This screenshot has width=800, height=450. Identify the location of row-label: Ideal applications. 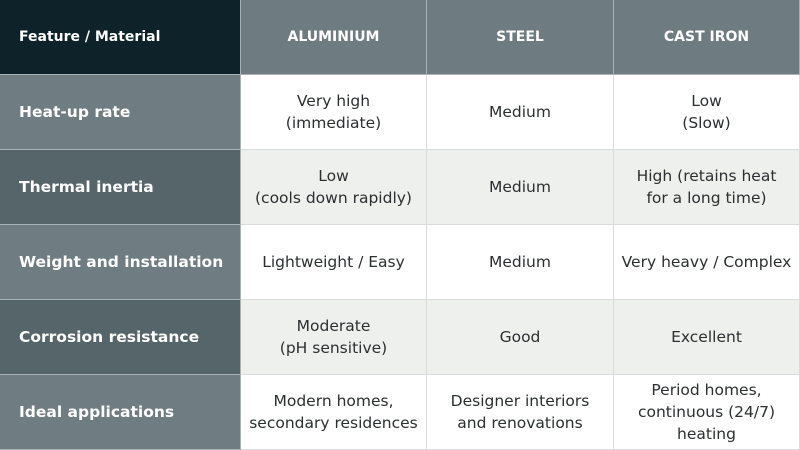
(120, 412).